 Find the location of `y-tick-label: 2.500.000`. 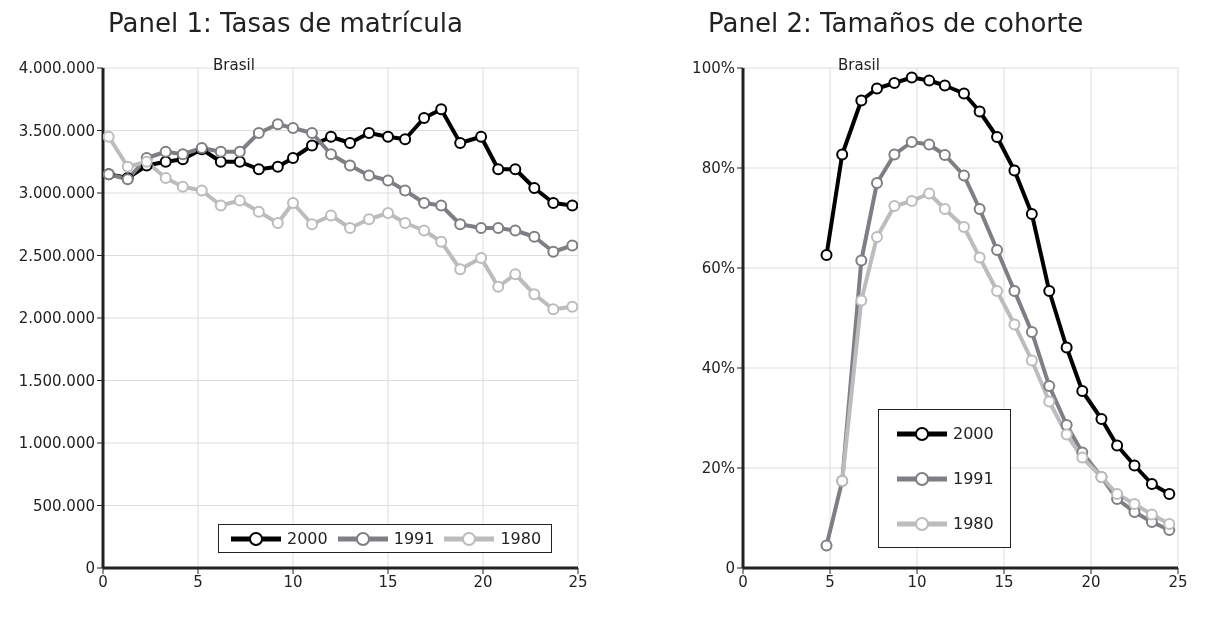

y-tick-label: 2.500.000 is located at coordinates (56, 255).